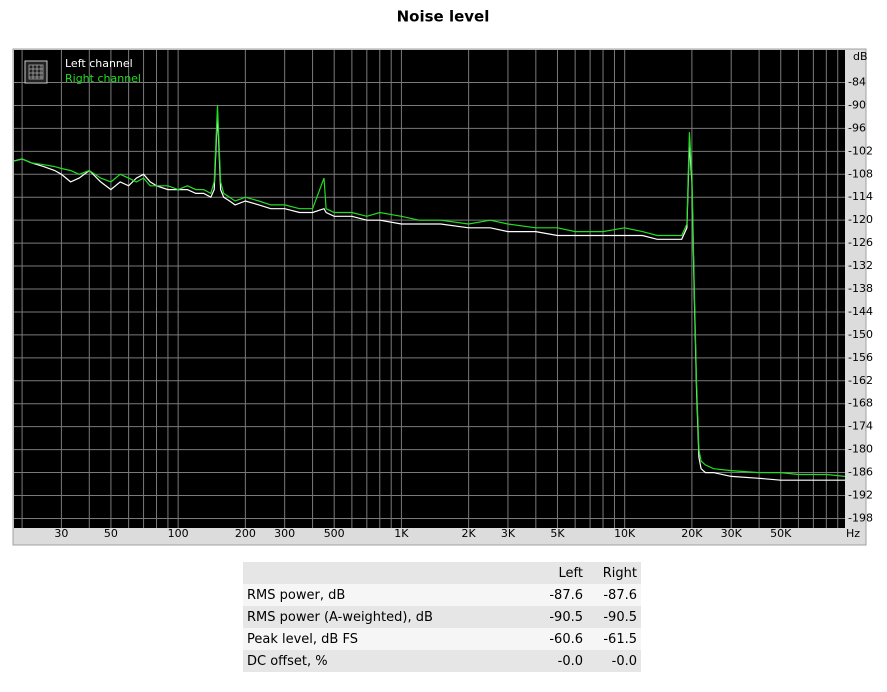 This screenshot has height=692, width=887. I want to click on x-tick-label: 200, so click(245, 533).